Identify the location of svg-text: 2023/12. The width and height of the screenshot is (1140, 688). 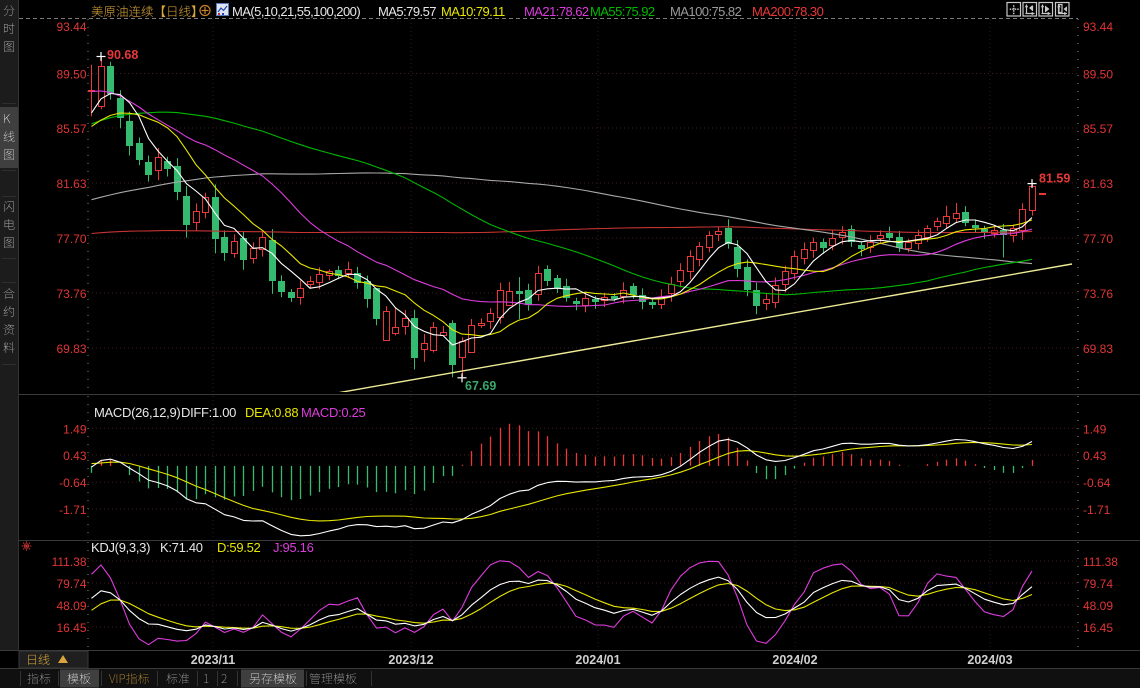
(410, 660).